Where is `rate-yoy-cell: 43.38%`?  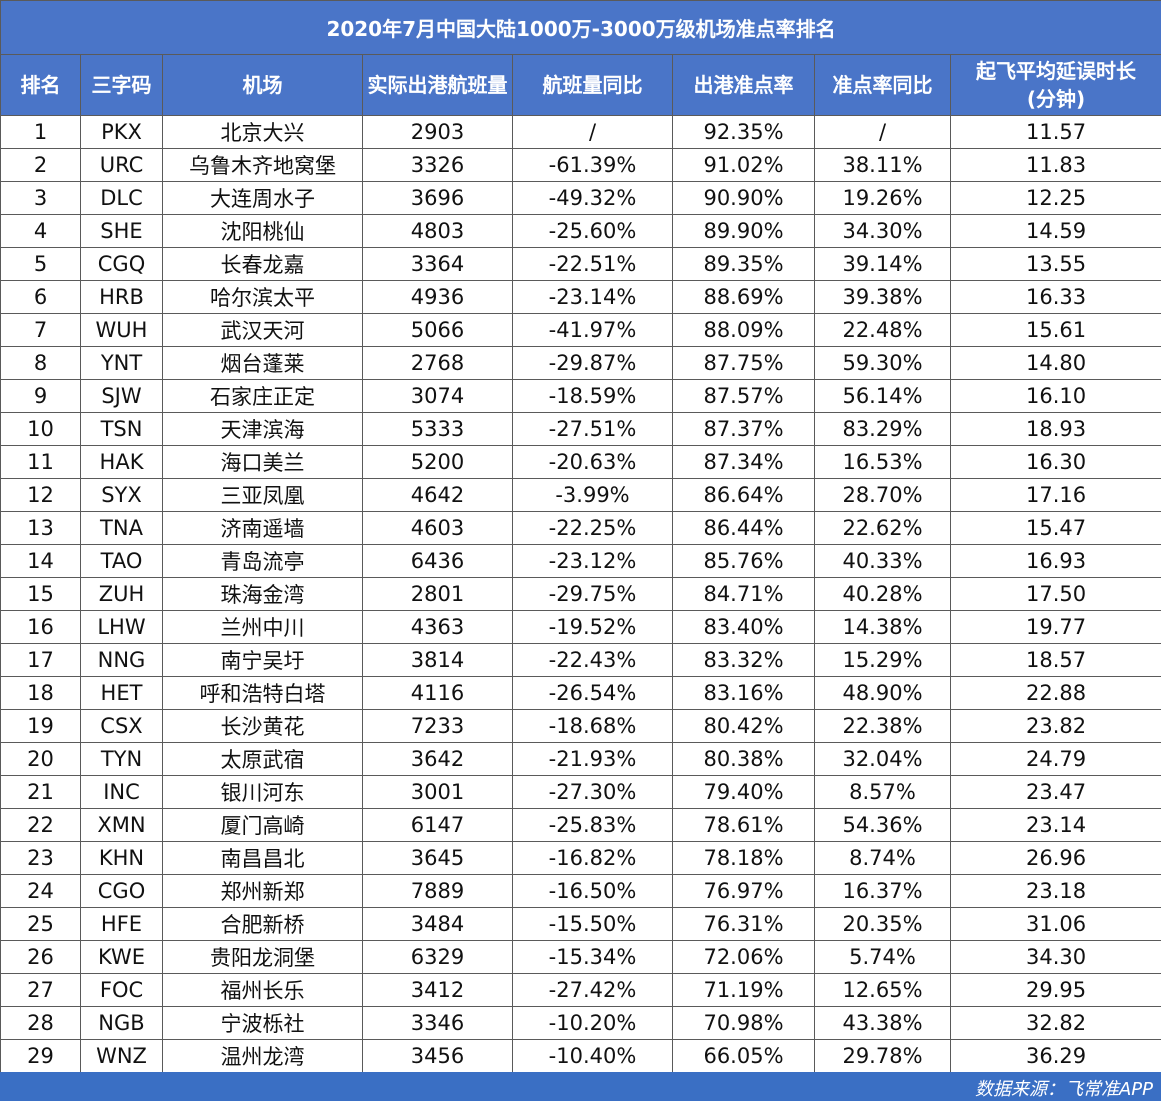 rate-yoy-cell: 43.38% is located at coordinates (882, 1023).